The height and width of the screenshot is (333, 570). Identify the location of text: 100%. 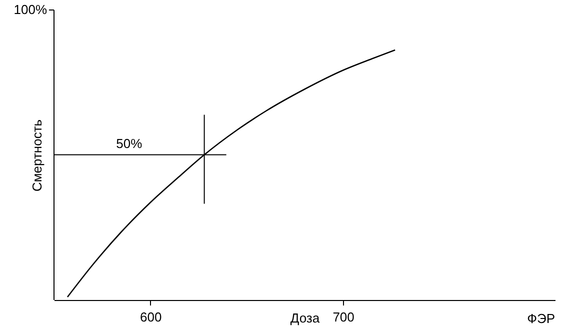
(31, 9).